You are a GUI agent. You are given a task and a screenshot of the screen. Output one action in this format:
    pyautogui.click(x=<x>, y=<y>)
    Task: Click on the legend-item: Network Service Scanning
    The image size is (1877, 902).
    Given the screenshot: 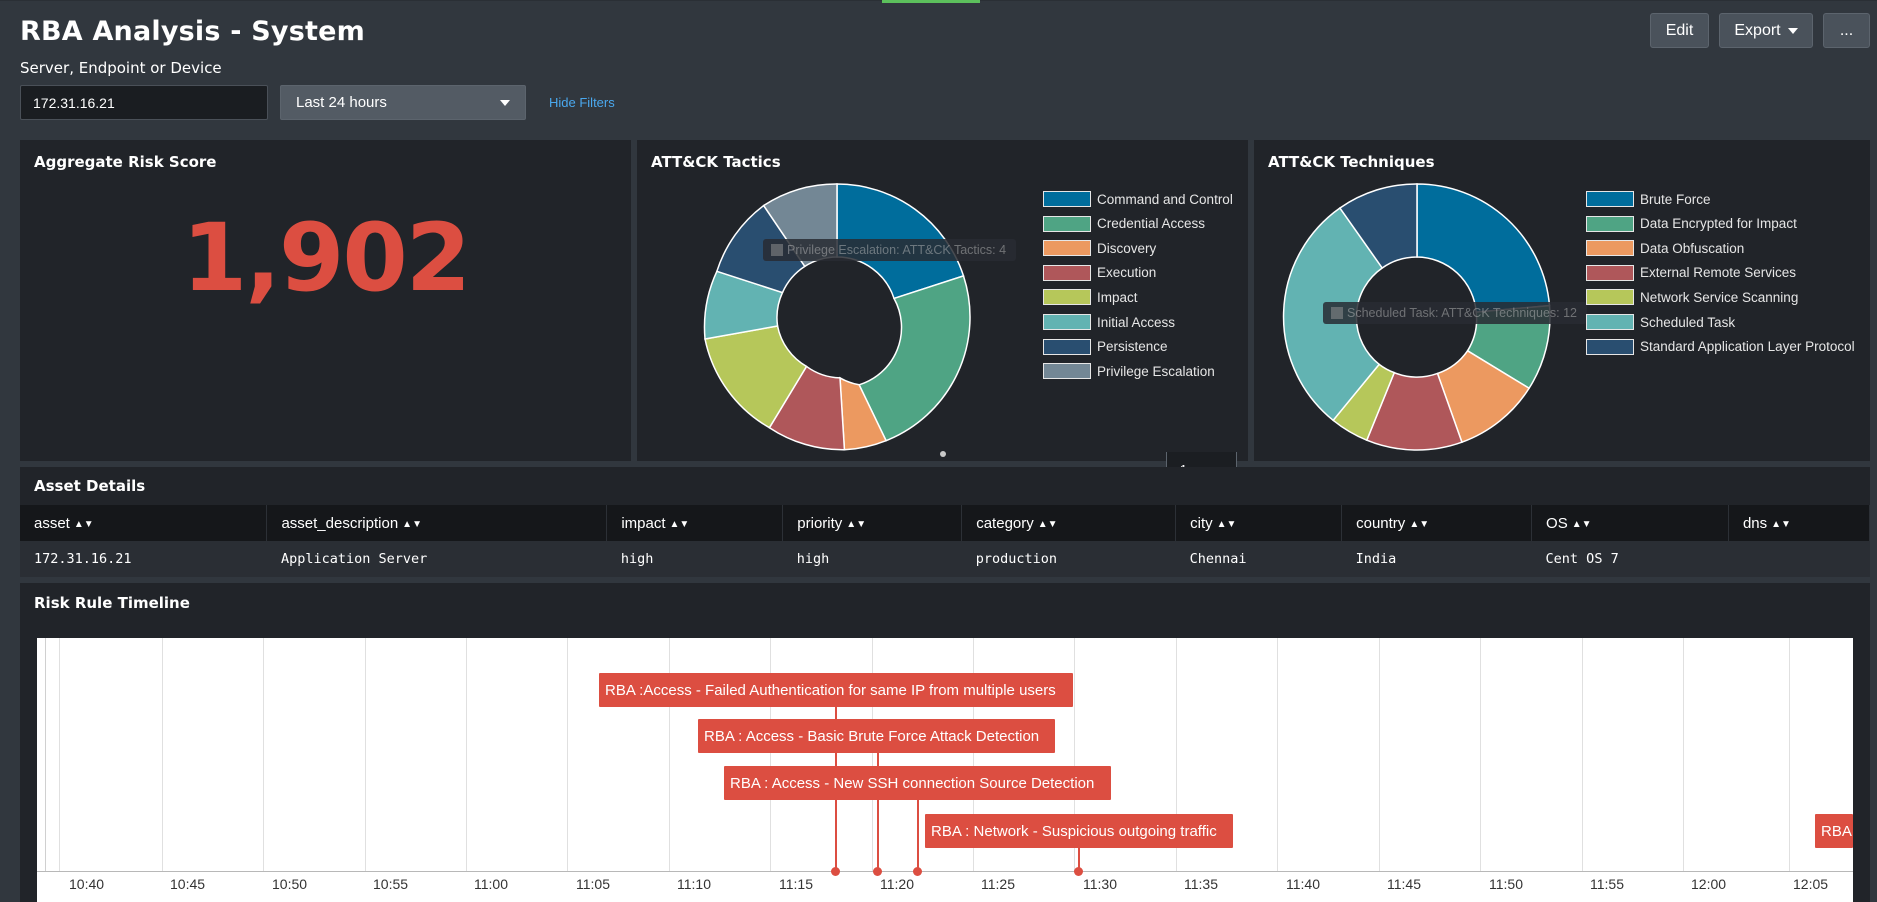 What is the action you would take?
    pyautogui.click(x=1692, y=297)
    